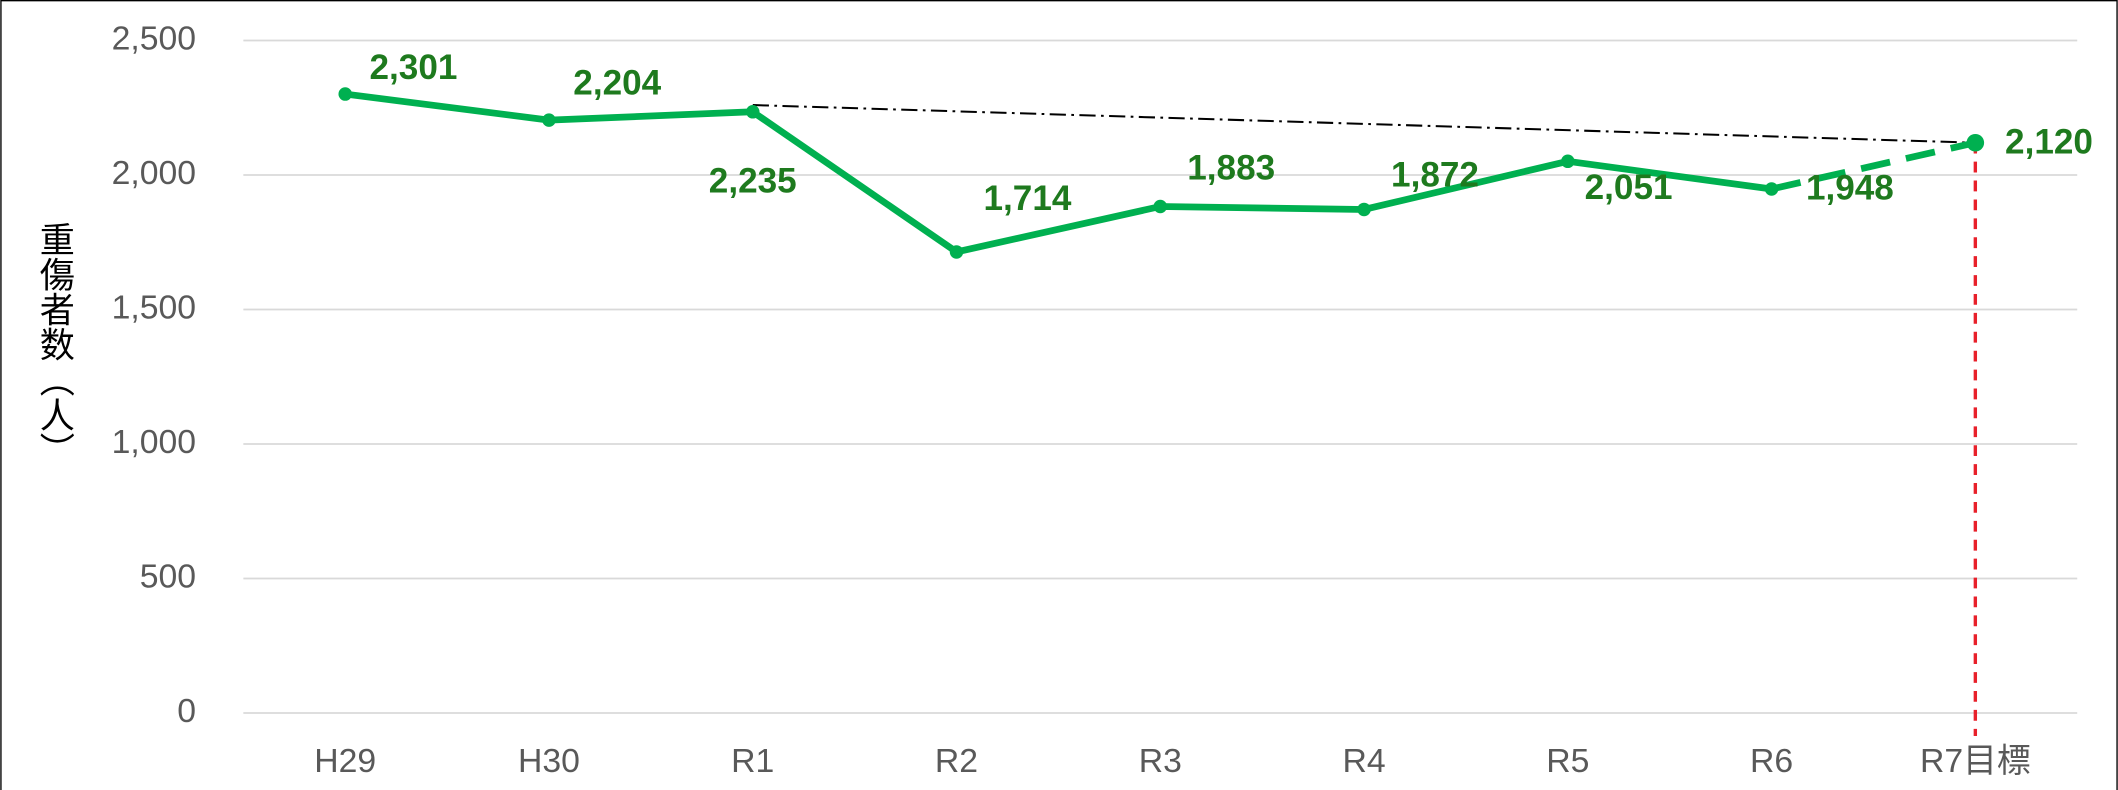  What do you see at coordinates (2049, 141) in the screenshot?
I see `data-label: 2,120` at bounding box center [2049, 141].